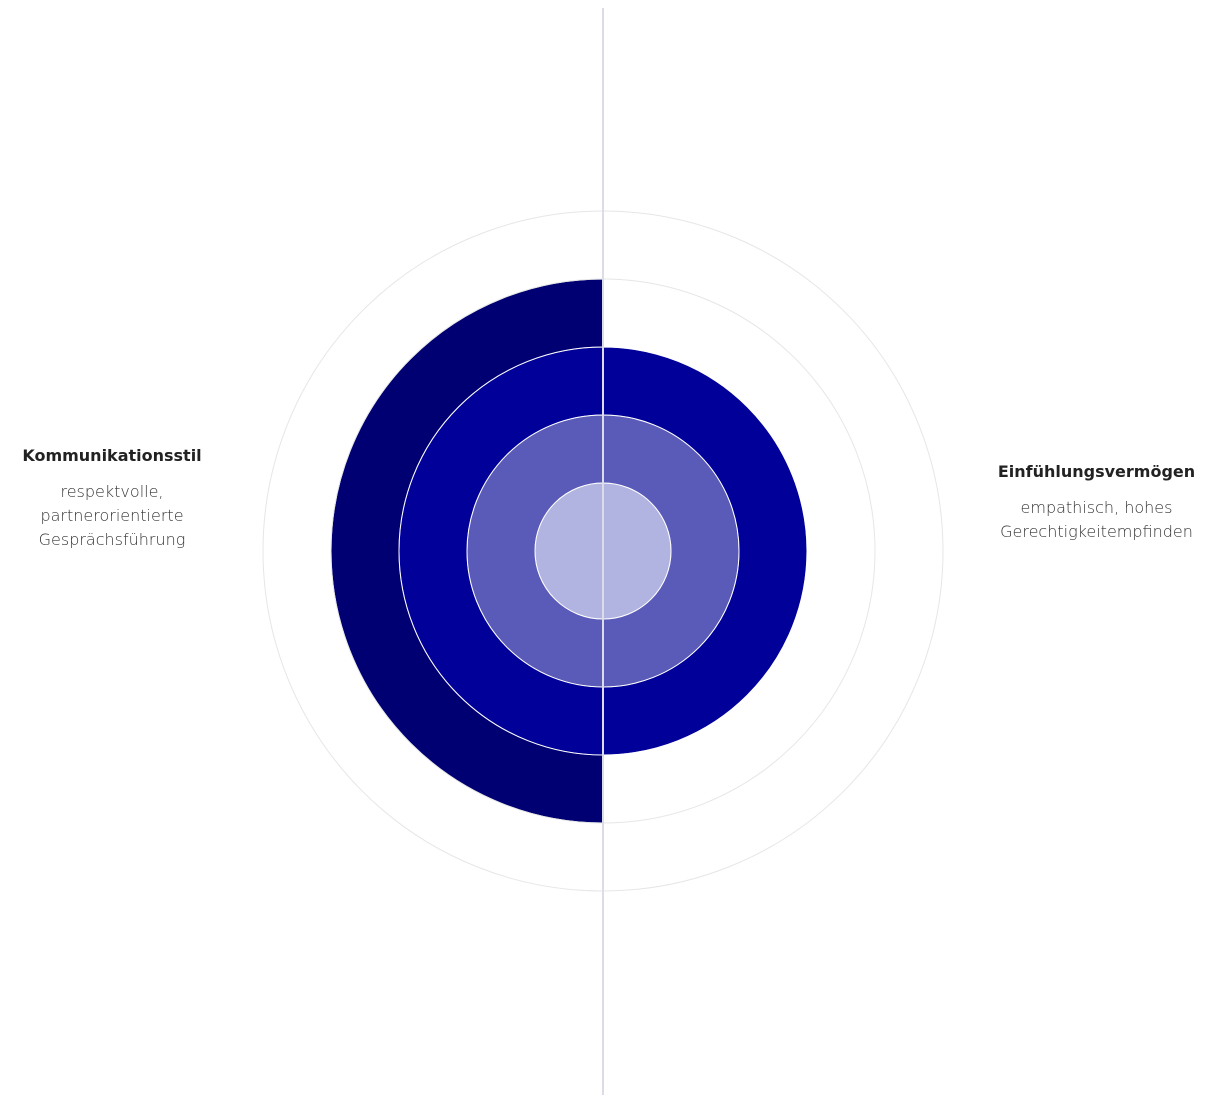 This screenshot has width=1223, height=1095. What do you see at coordinates (112, 539) in the screenshot?
I see `left-description-line: Gesprächsführung` at bounding box center [112, 539].